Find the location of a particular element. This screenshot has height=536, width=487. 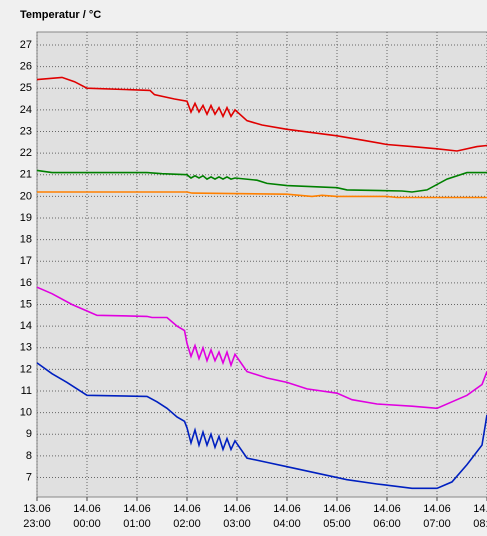

x-tick-label: 14.06 05:00 is located at coordinates (337, 516).